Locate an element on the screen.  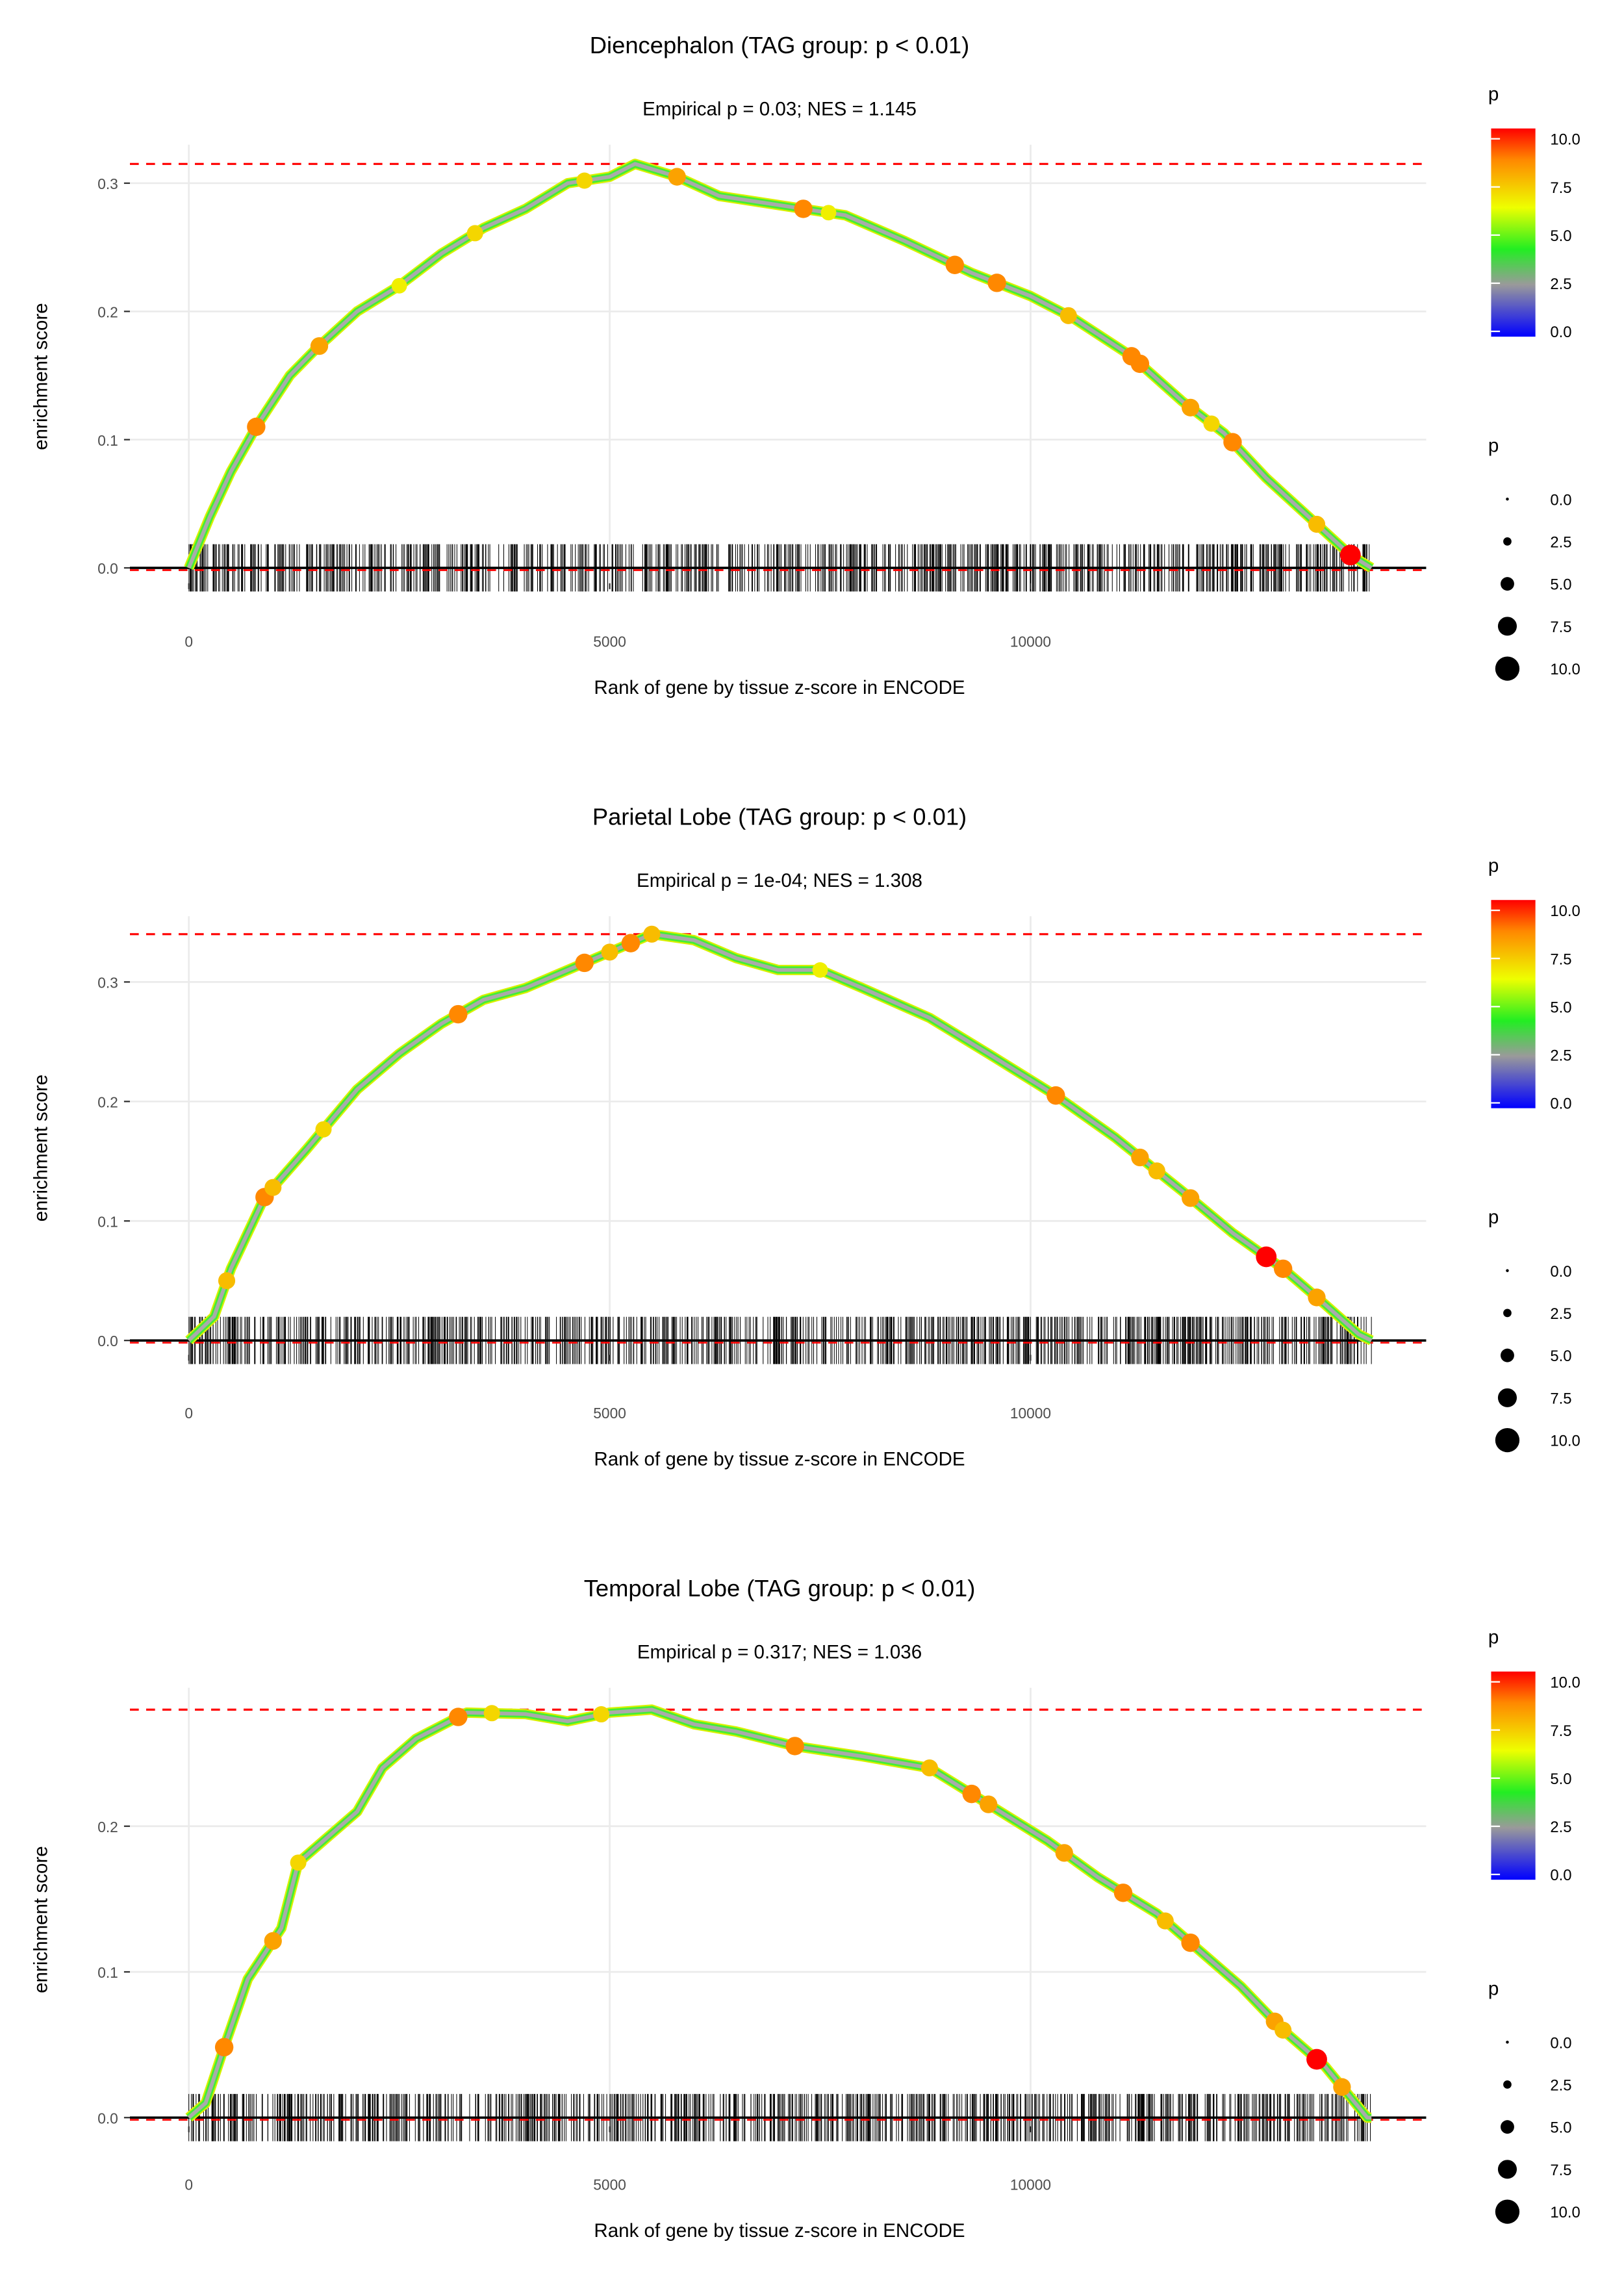
size-legend-label: 0.0 is located at coordinates (1560, 1272).